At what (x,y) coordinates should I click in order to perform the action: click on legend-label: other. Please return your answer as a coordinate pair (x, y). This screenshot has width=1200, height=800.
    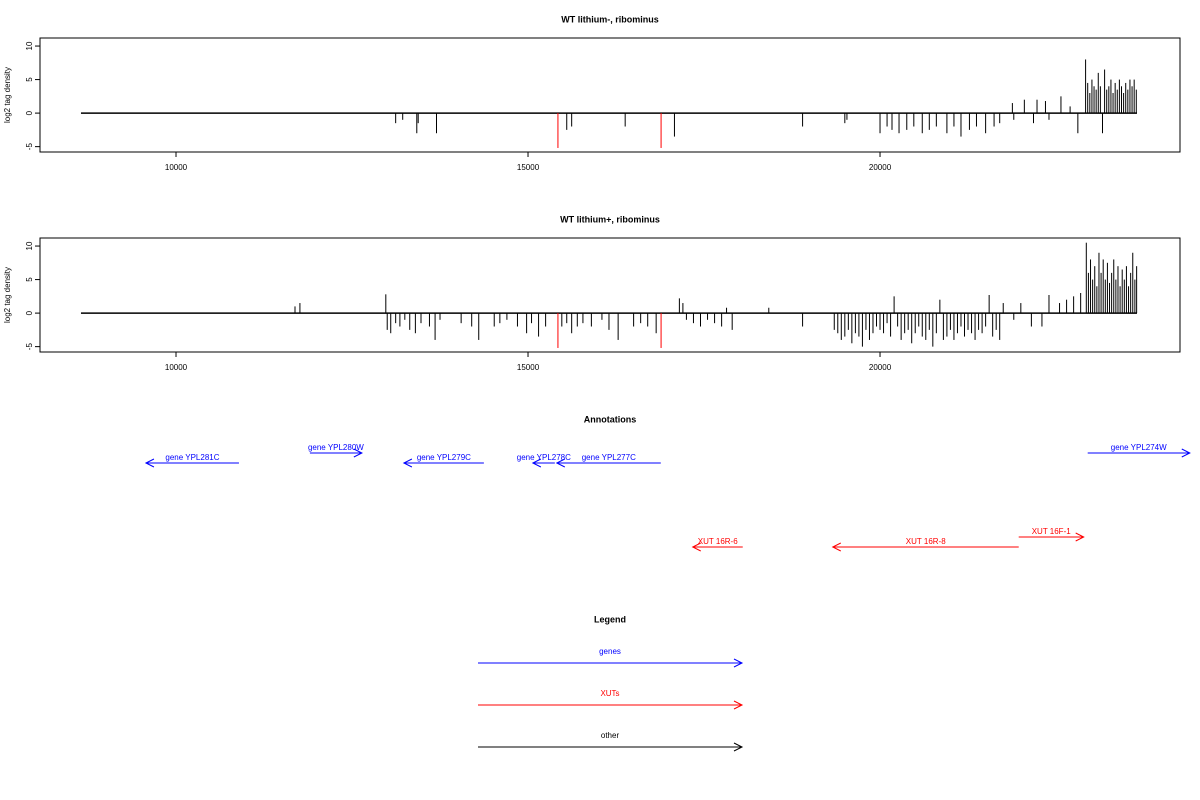
    Looking at the image, I should click on (610, 735).